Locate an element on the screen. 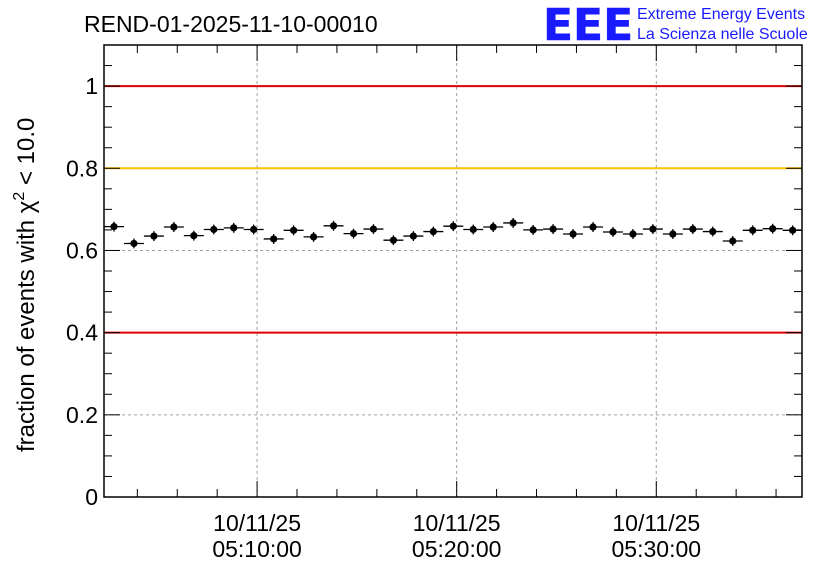 Image resolution: width=836 pixels, height=572 pixels. y-tick-label: 0.4 is located at coordinates (82, 333).